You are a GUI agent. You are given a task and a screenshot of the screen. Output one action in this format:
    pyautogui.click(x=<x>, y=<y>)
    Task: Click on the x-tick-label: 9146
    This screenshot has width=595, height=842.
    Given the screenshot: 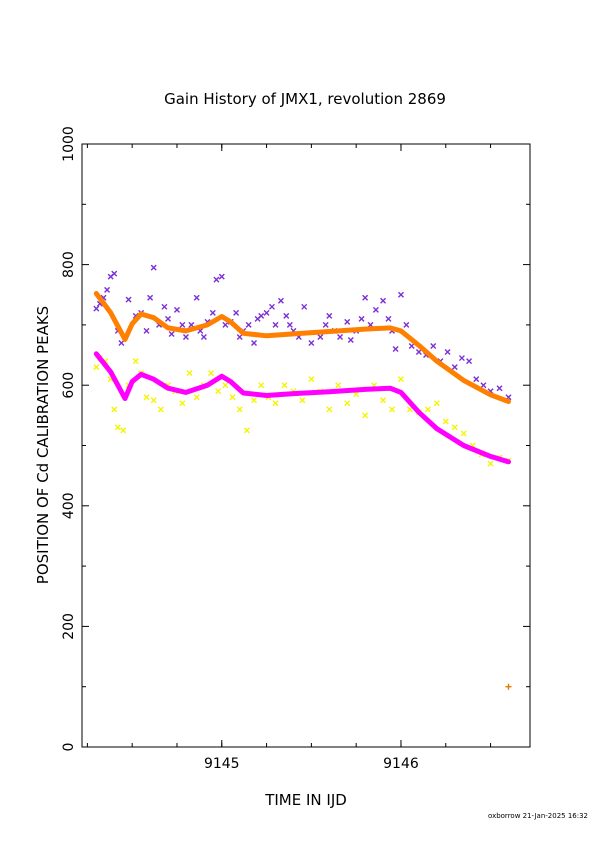 What is the action you would take?
    pyautogui.click(x=401, y=764)
    